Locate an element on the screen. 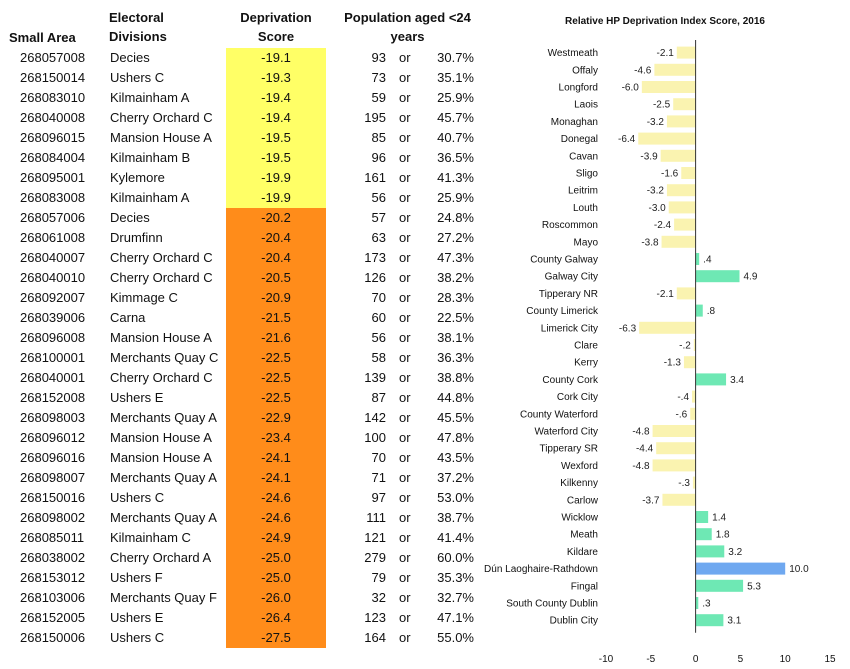  value-label: -2.4 is located at coordinates (663, 225).